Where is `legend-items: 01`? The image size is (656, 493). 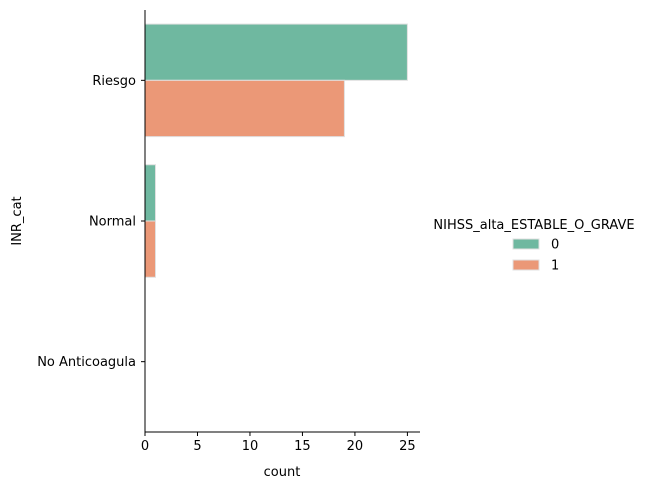 legend-items: 01 is located at coordinates (535, 256).